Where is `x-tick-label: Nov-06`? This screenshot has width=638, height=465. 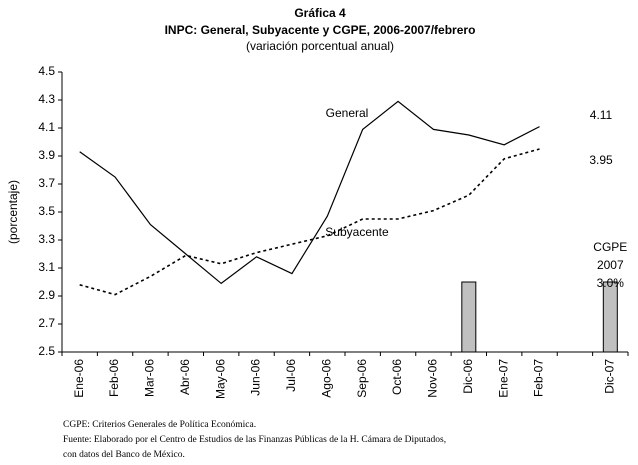 x-tick-label: Nov-06 is located at coordinates (433, 378).